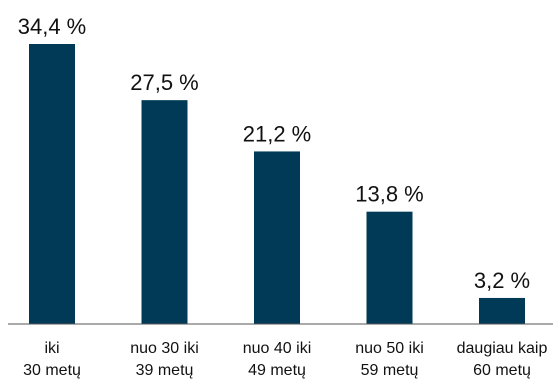 The image size is (553, 382). What do you see at coordinates (52, 26) in the screenshot?
I see `value-label-1: 34,4 %` at bounding box center [52, 26].